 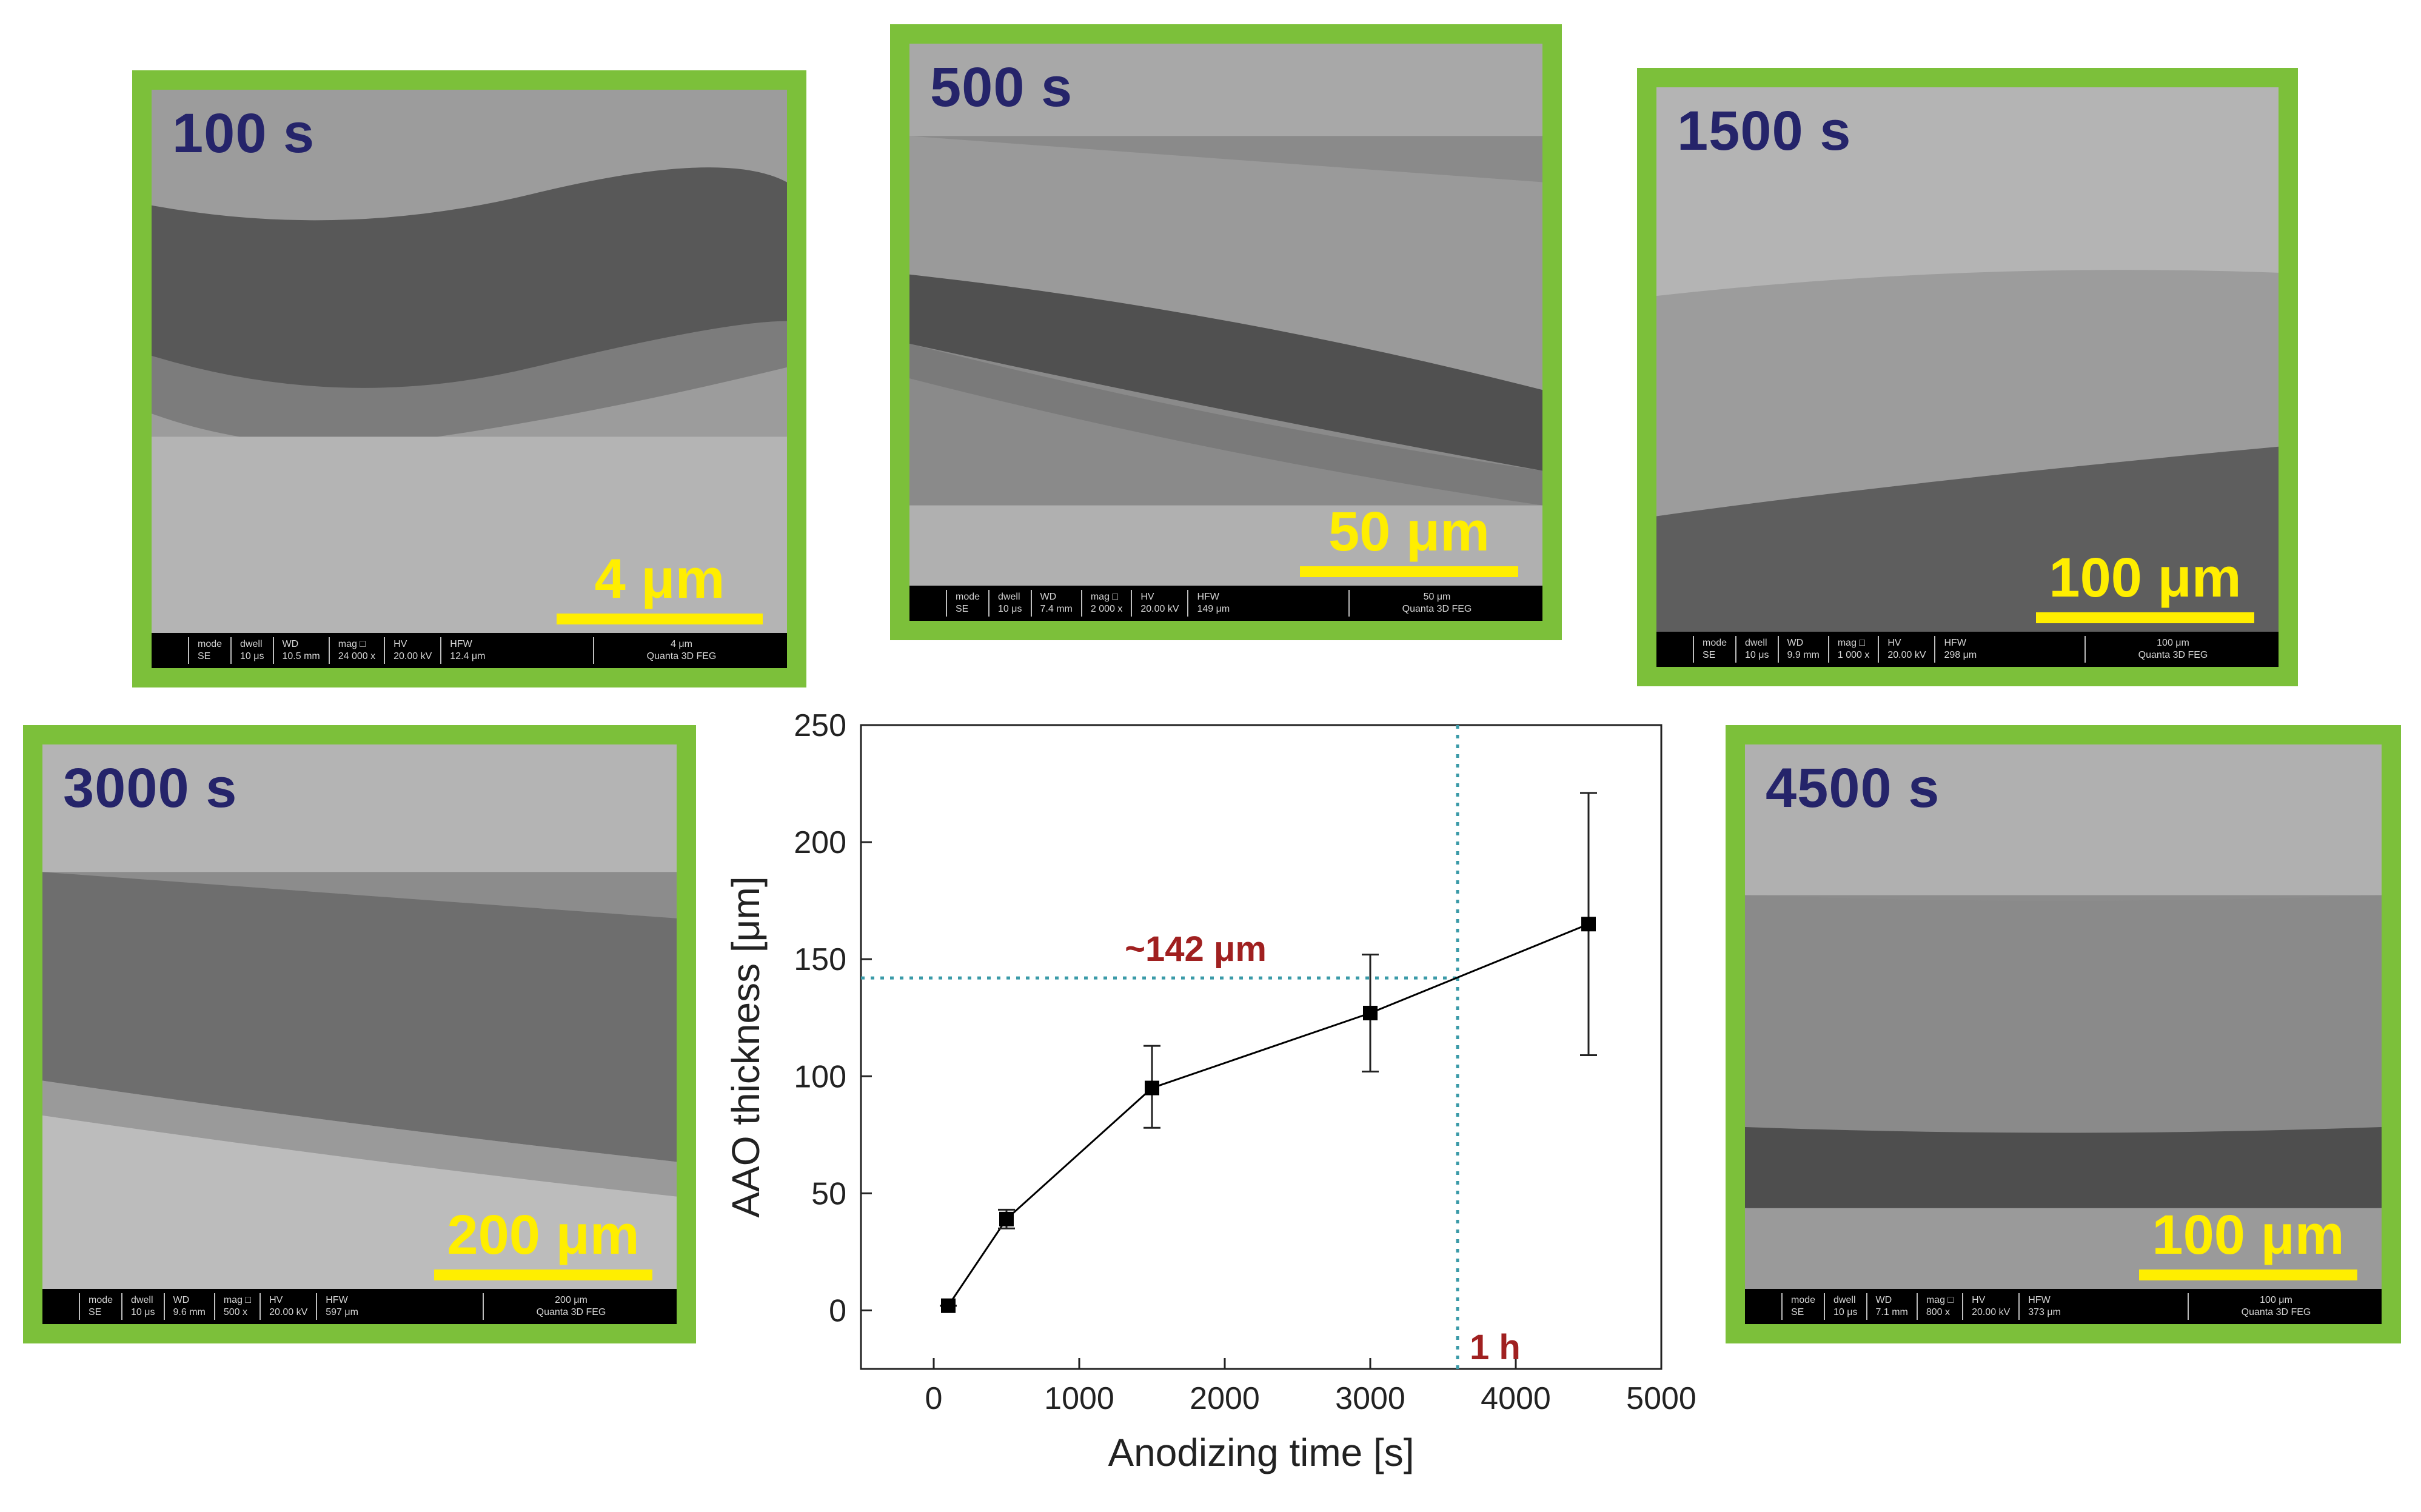 I want to click on scale-bar: 4 μm, so click(x=660, y=585).